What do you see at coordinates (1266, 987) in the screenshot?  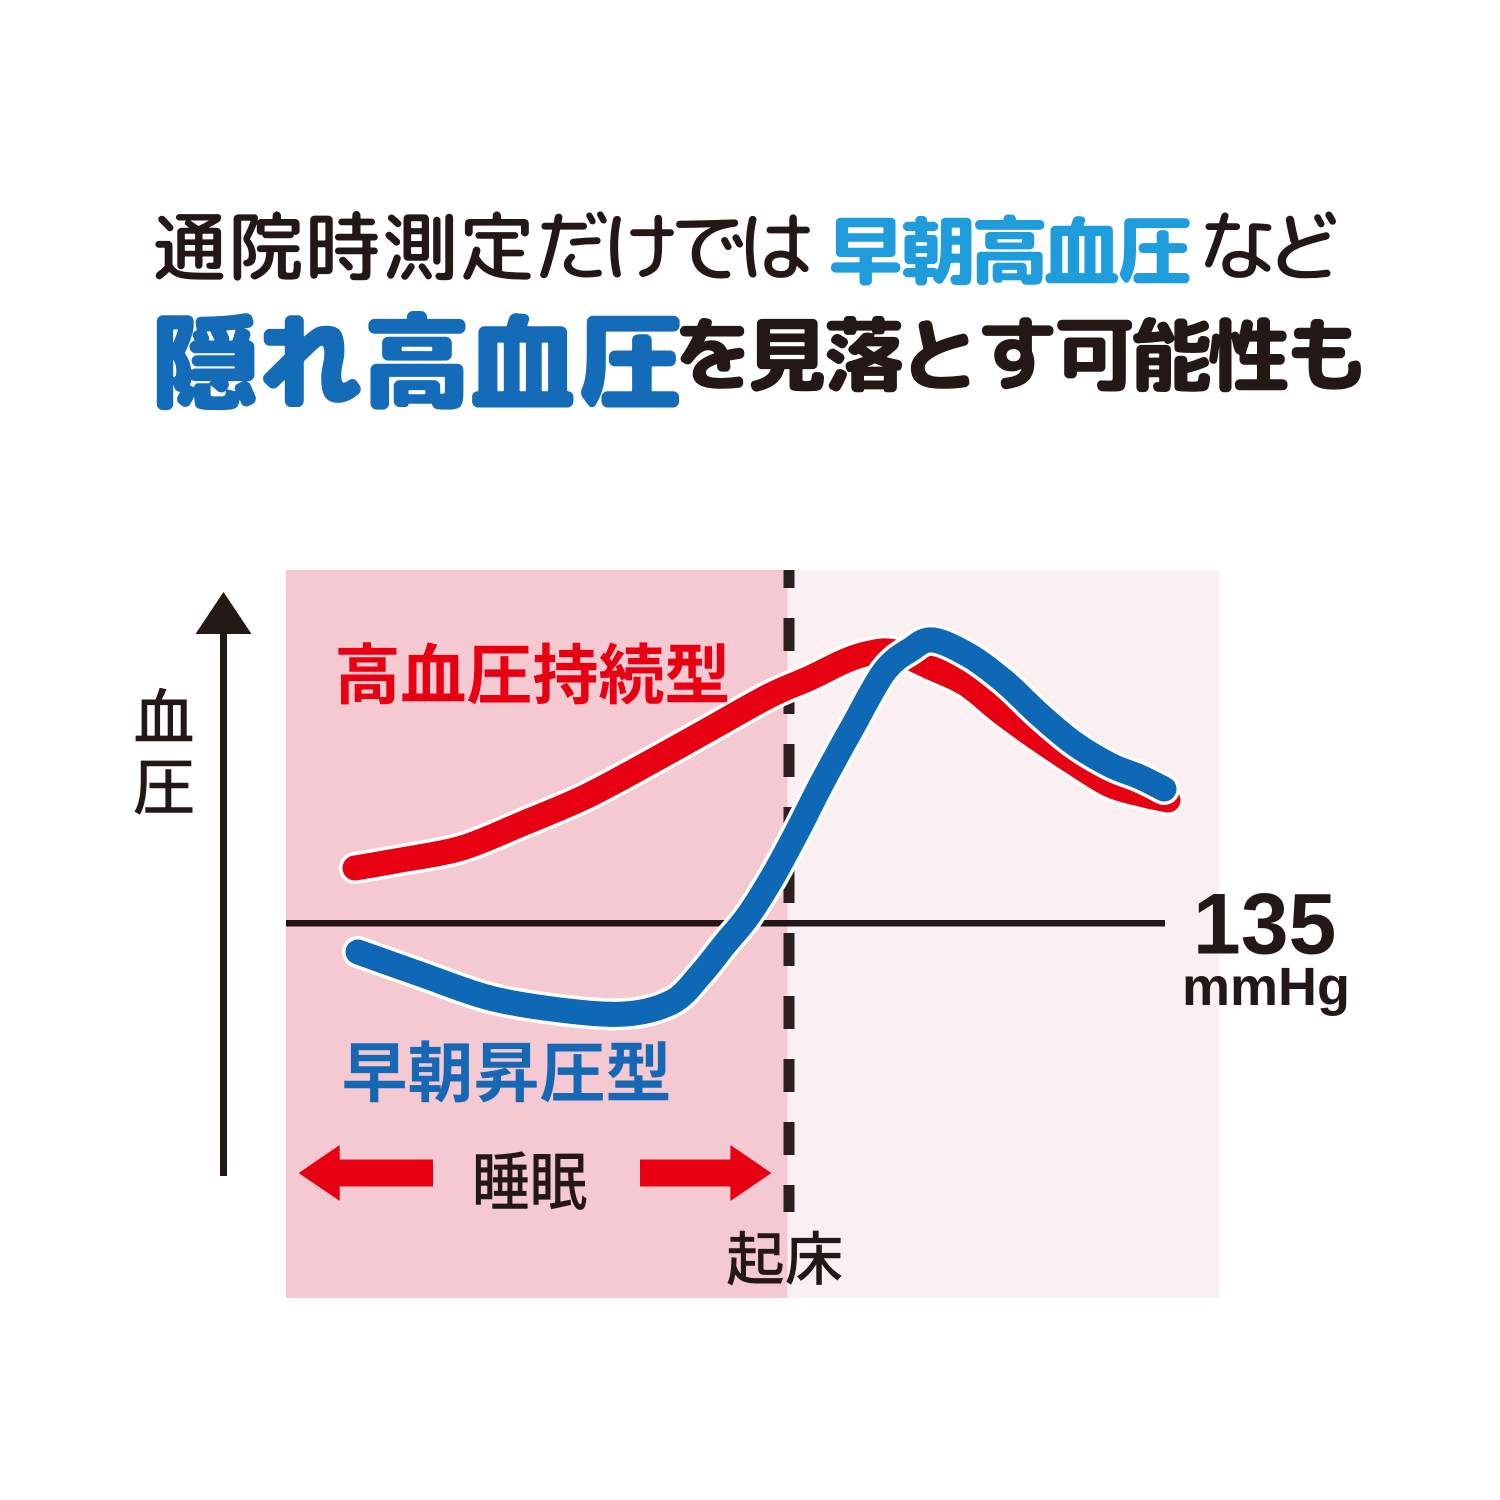 I see `svg-text: mmHg` at bounding box center [1266, 987].